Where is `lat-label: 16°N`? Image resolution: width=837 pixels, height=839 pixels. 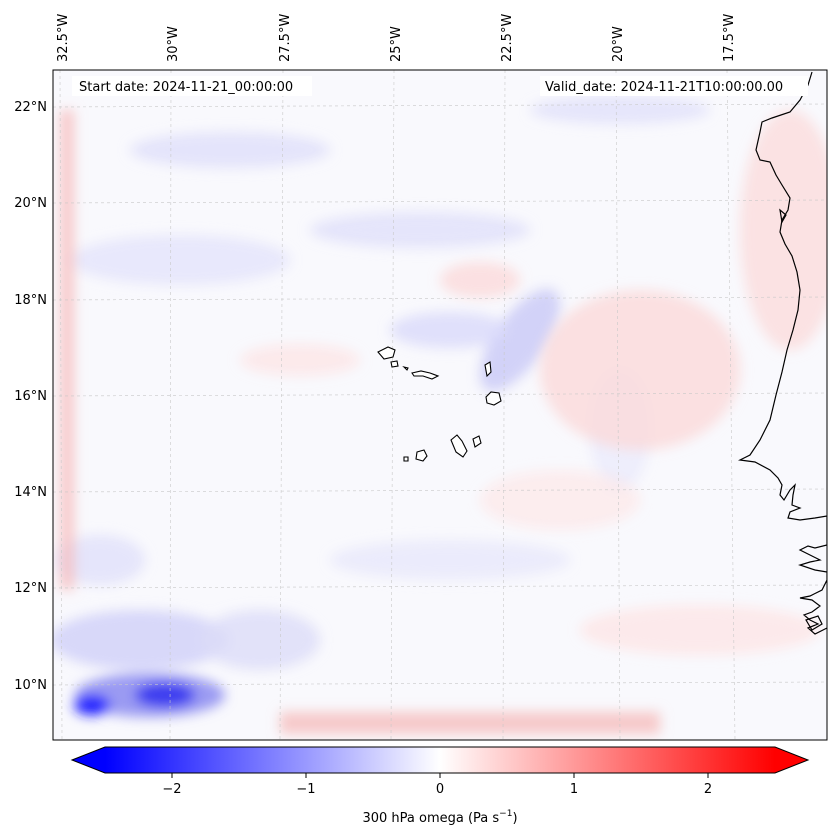
lat-label: 16°N is located at coordinates (30, 396).